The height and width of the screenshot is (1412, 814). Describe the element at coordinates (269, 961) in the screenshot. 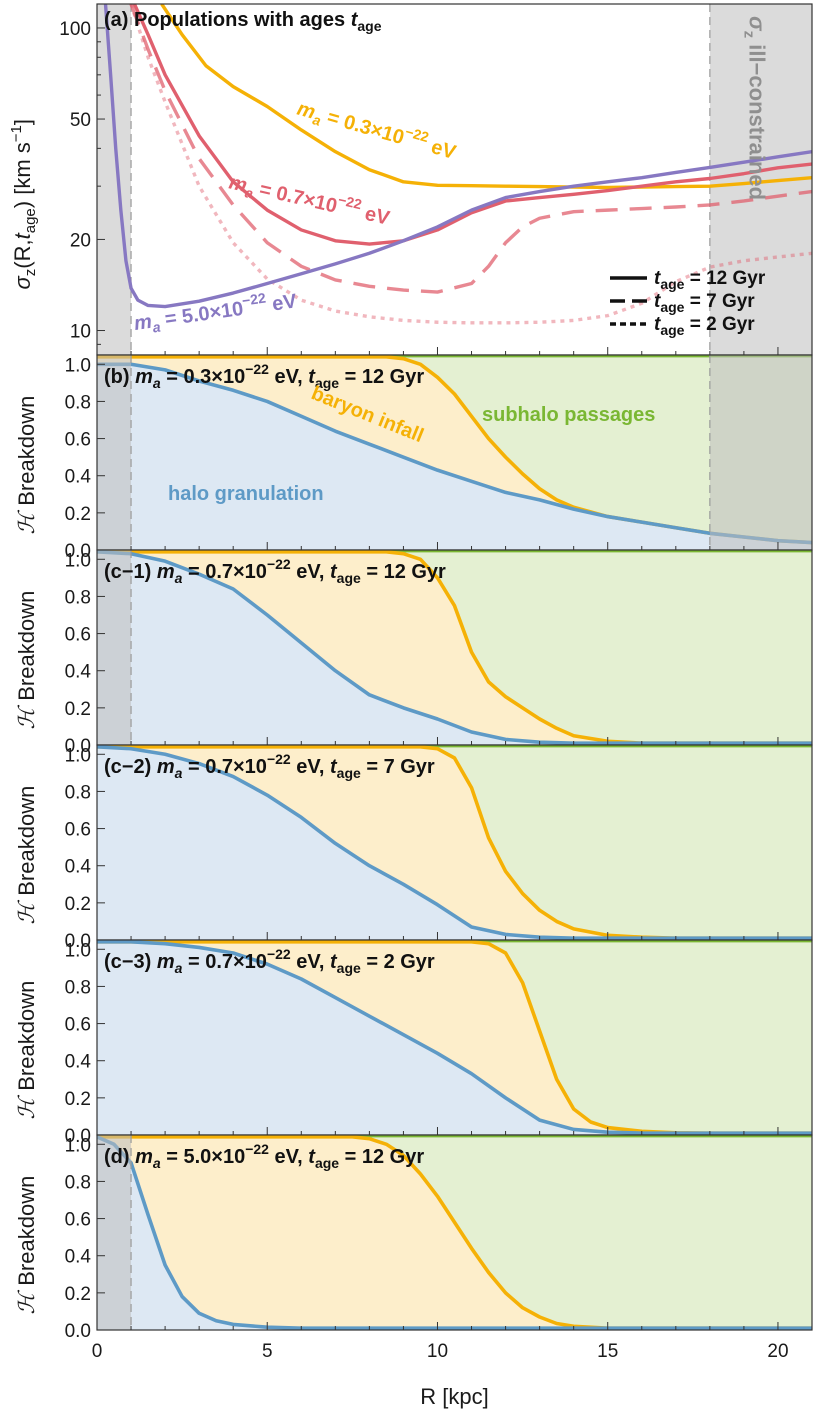

I see `panel-title: (c−3) ma = 0.7×10−22 eV, tage = 2 Gyr` at that location.